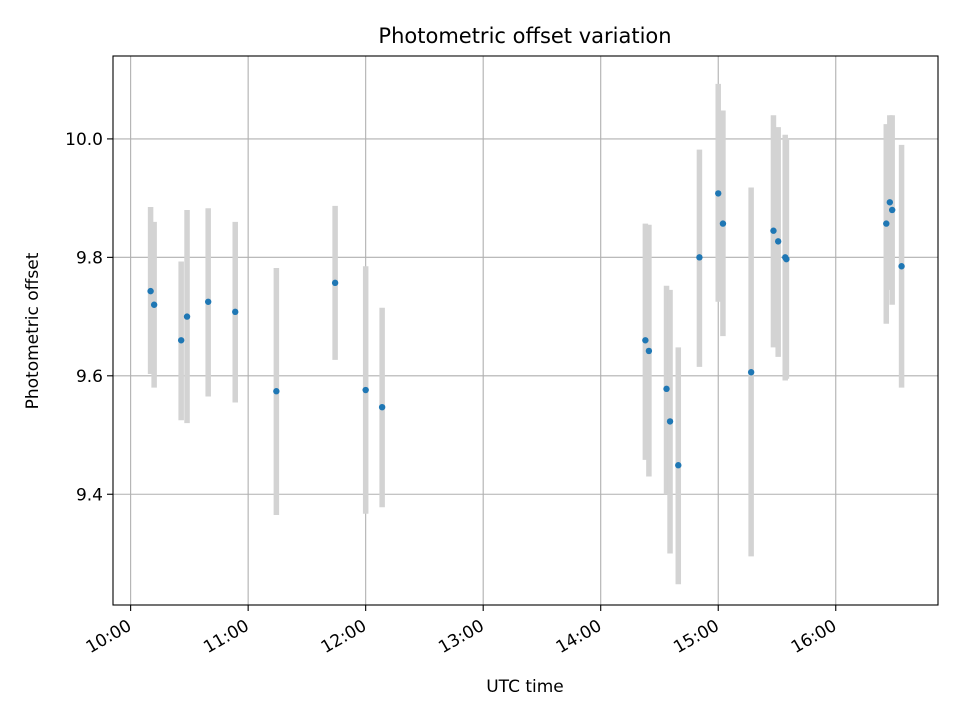 The image size is (960, 720). I want to click on y-tick-label: 10.0, so click(84, 140).